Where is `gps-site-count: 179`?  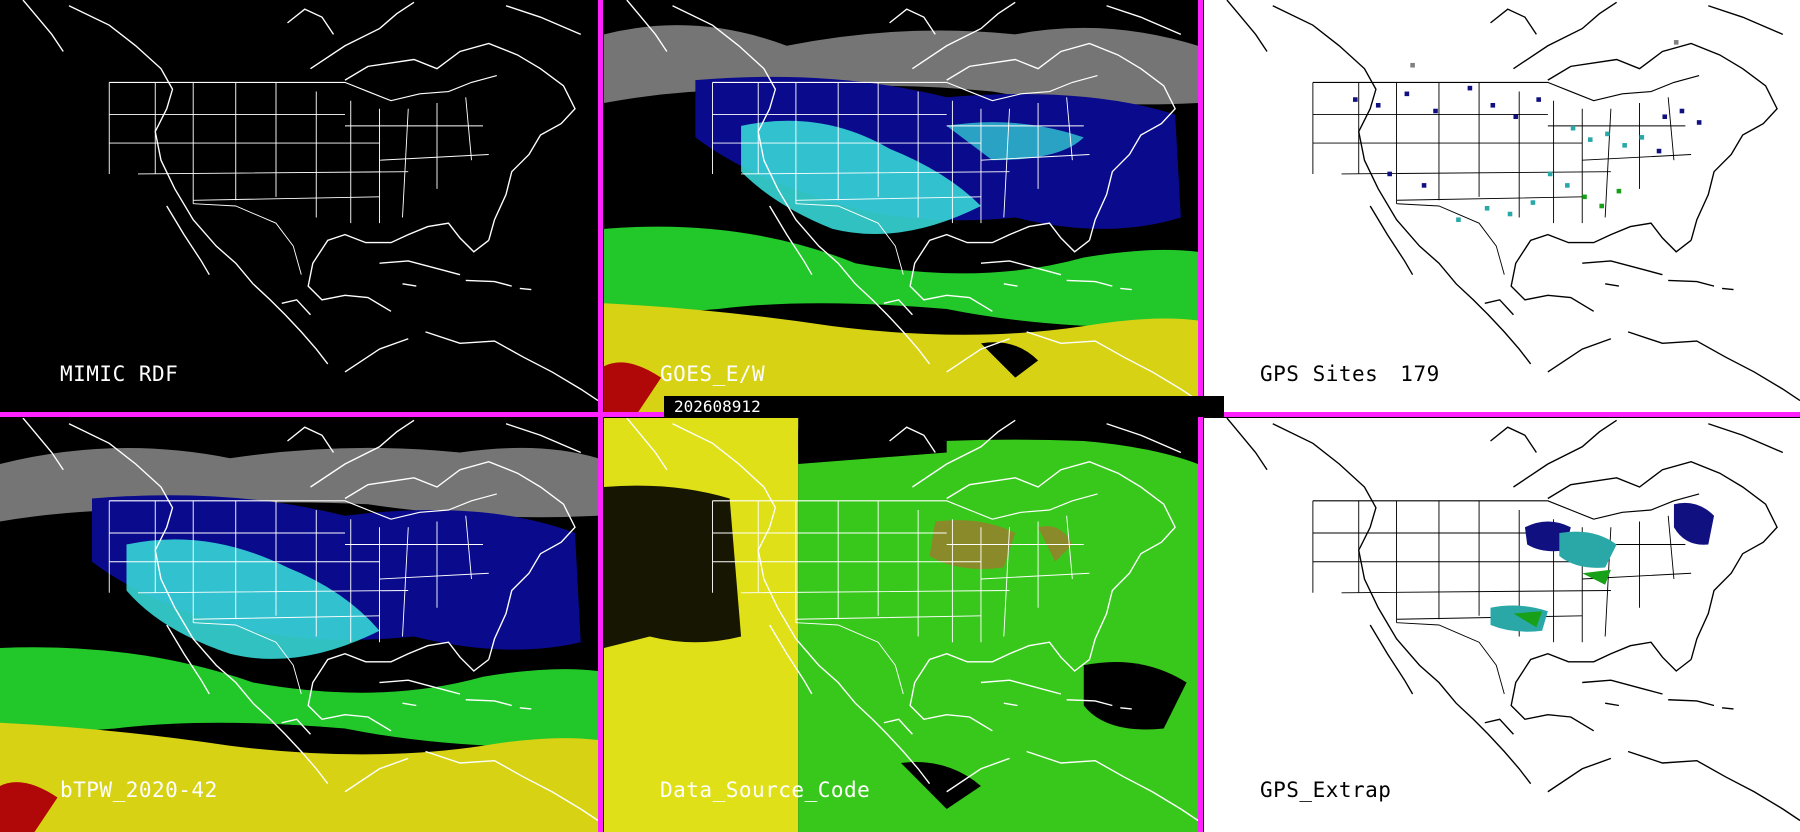
gps-site-count: 179 is located at coordinates (1420, 374).